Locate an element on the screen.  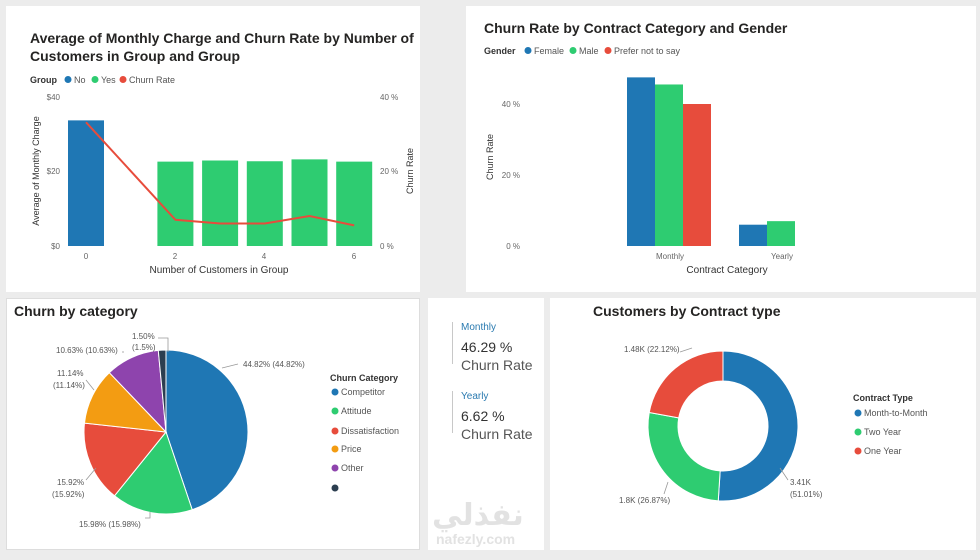
chart1-y2tick-20: 20 % is located at coordinates (389, 171).